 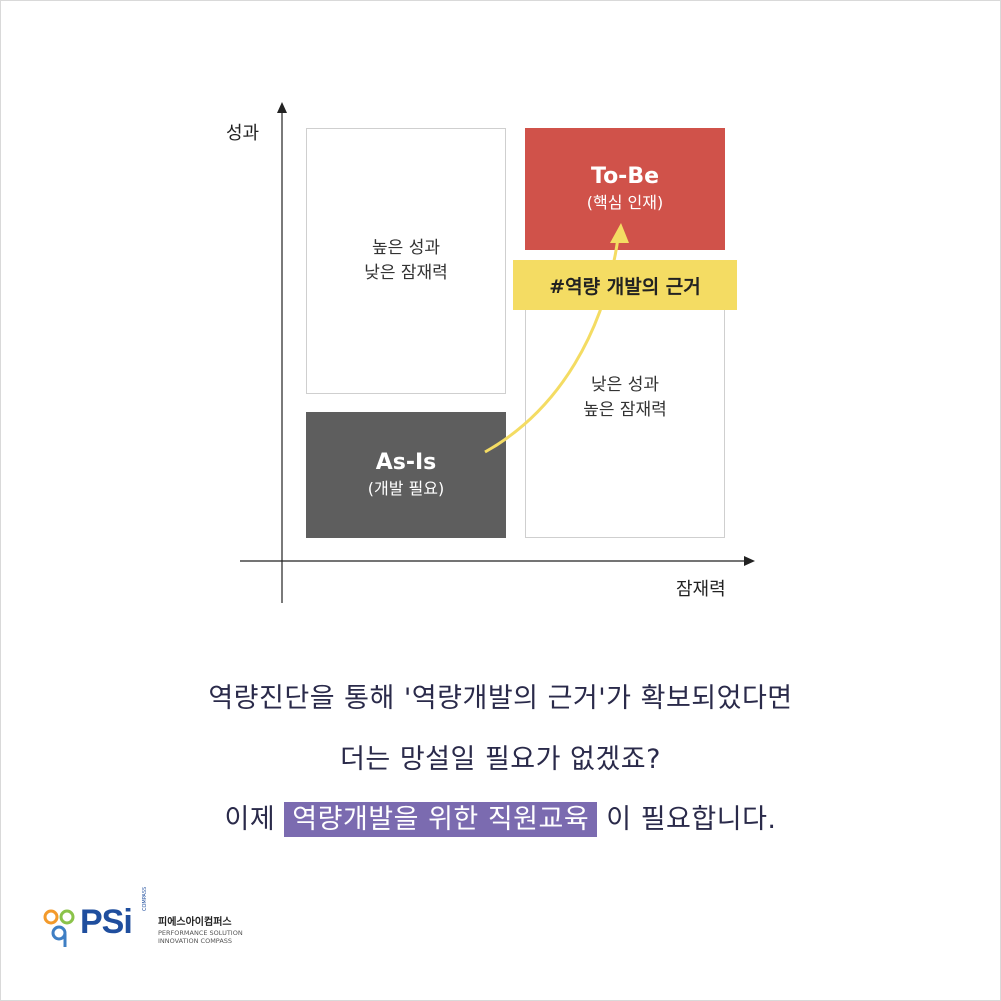 I want to click on development-arrow, so click(x=556, y=338).